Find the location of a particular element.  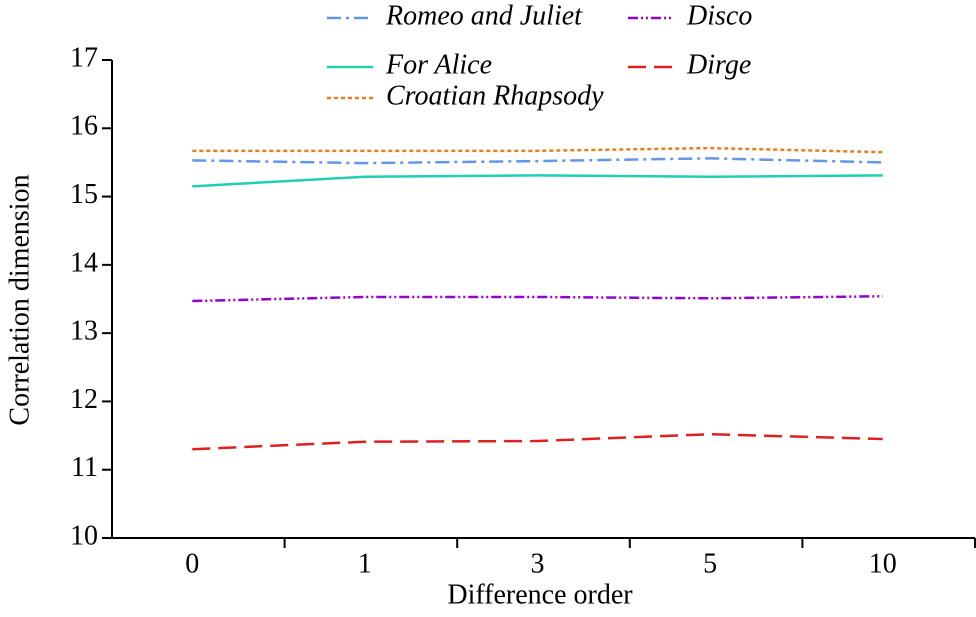

y-tick-label: 12 is located at coordinates (84, 399).